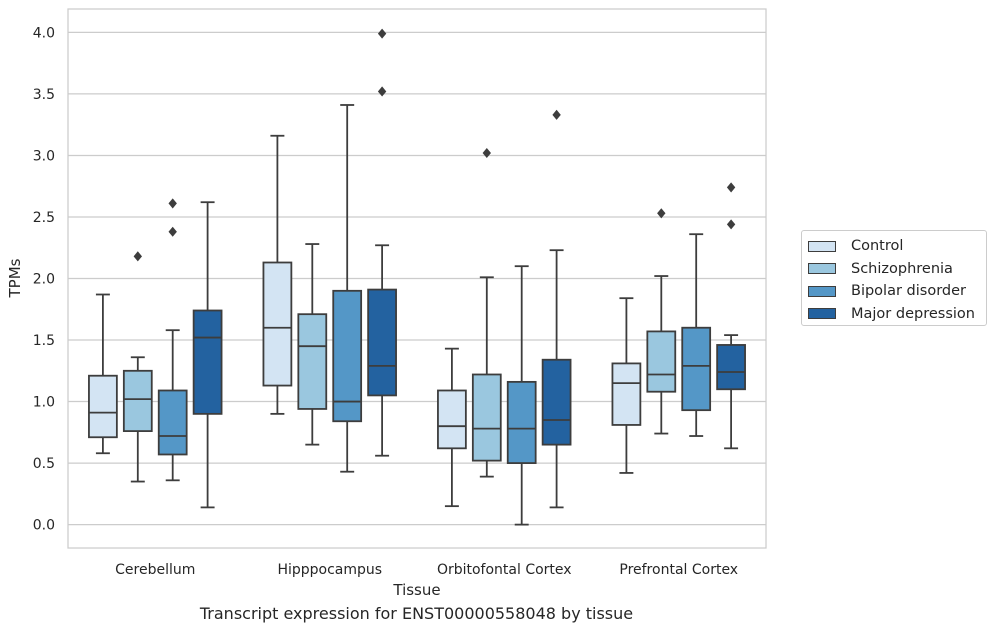  I want to click on legend-item: Bipolar disorder, so click(887, 291).